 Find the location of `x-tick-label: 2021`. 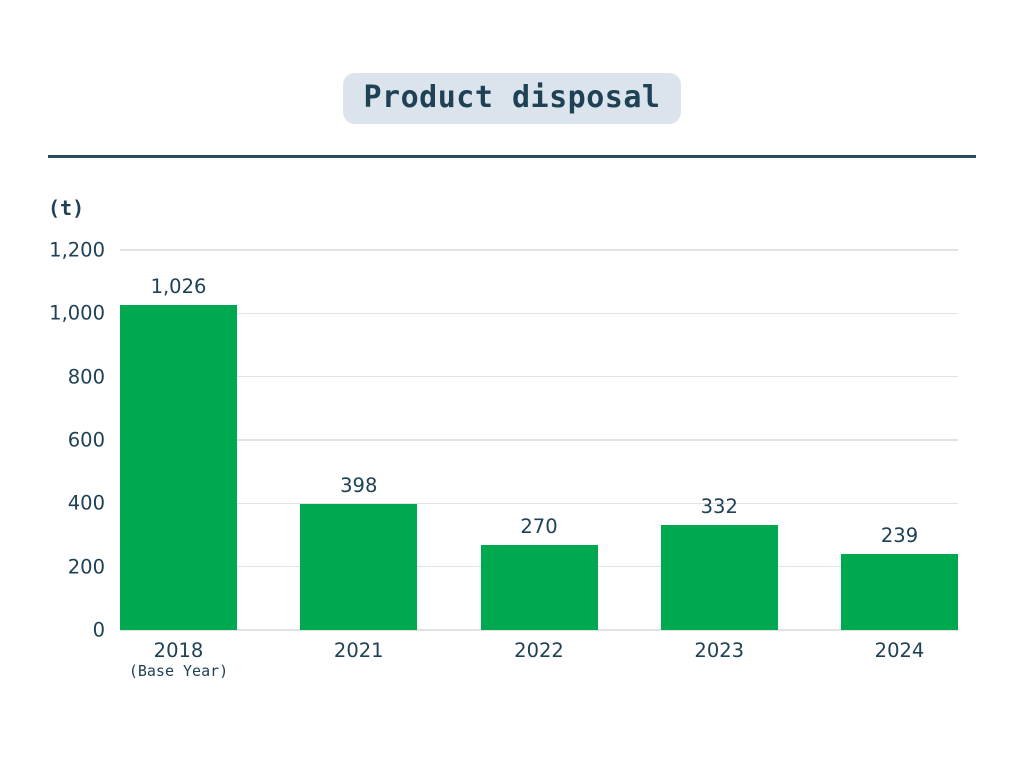

x-tick-label: 2021 is located at coordinates (358, 650).